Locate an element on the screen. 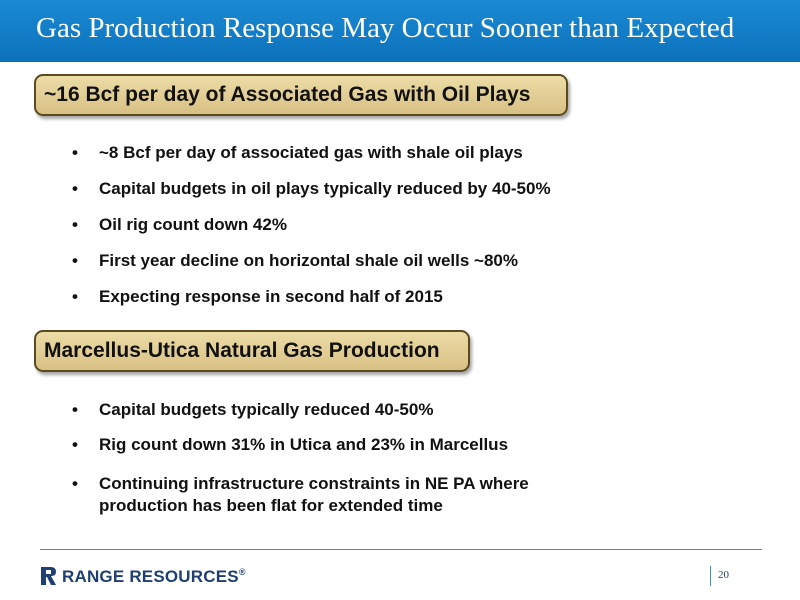 This screenshot has width=800, height=600. footer-divider is located at coordinates (401, 549).